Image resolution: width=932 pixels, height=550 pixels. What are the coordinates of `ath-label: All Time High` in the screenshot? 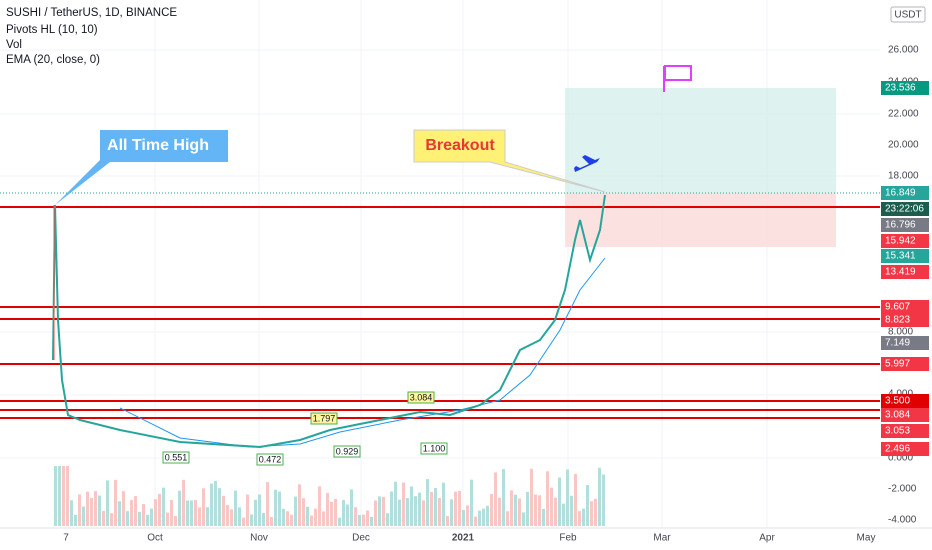 It's located at (158, 145).